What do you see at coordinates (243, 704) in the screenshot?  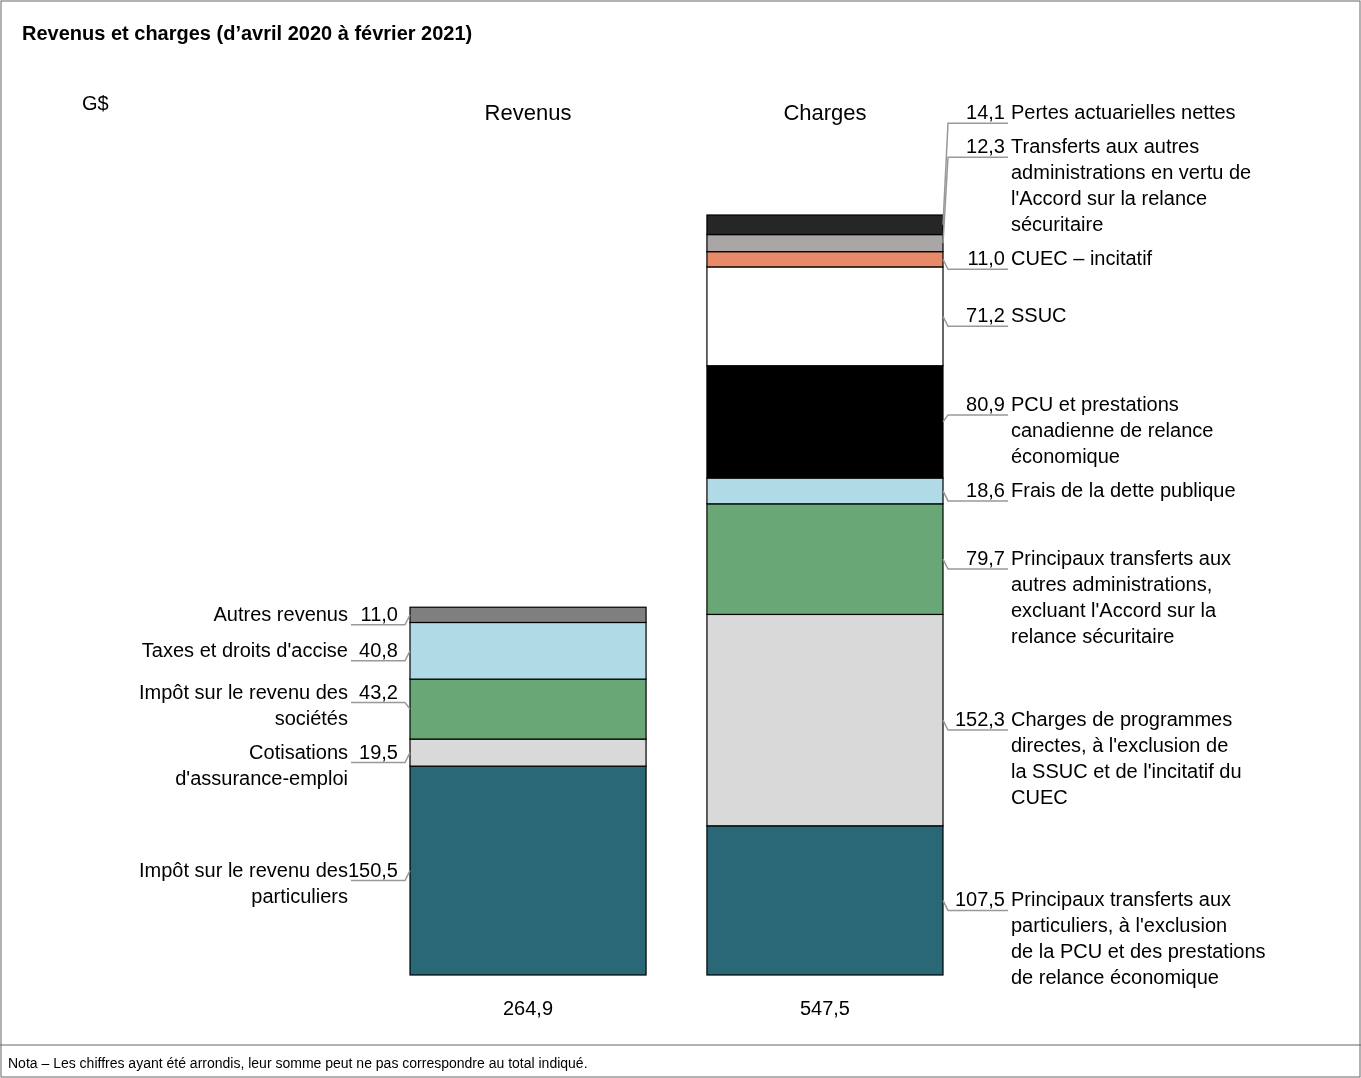 I see `text: Impôt sur le revenu des sociétés` at bounding box center [243, 704].